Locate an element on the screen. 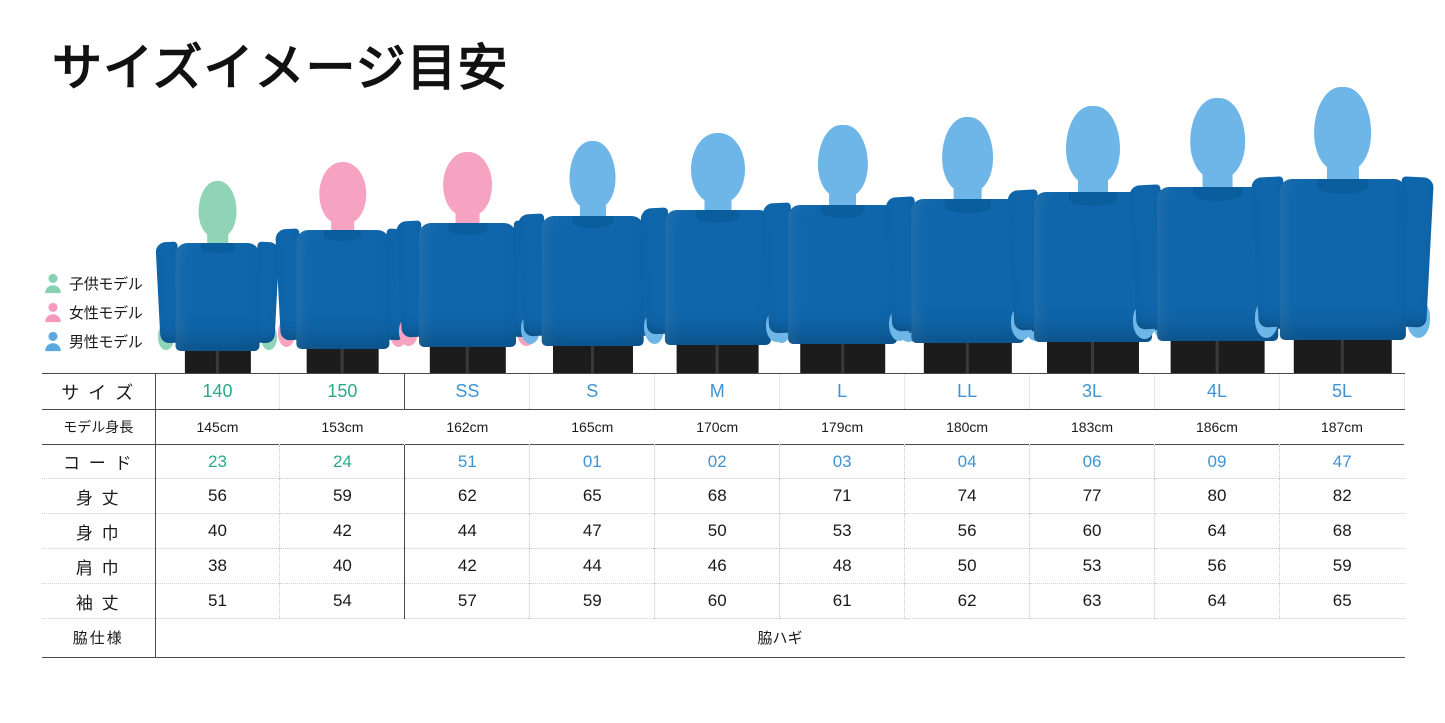  table-row-body-length: 身 丈 56 59 62 65 68 71 74 77 80 82 is located at coordinates (723, 496).